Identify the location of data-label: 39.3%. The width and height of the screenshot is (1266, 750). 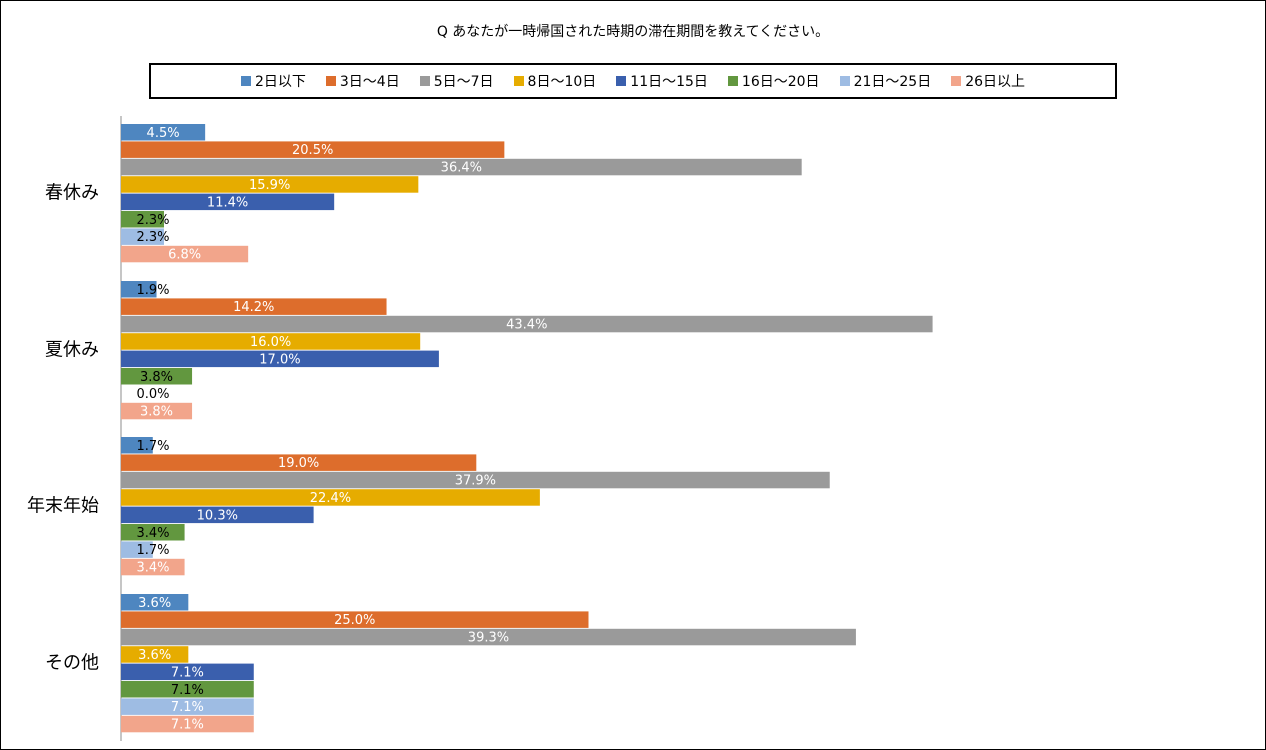
(488, 638).